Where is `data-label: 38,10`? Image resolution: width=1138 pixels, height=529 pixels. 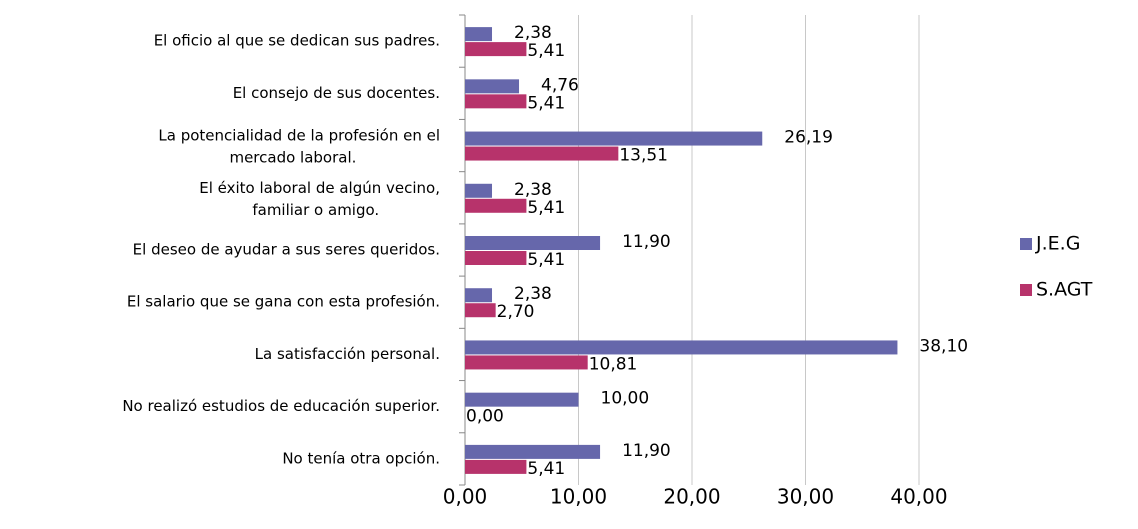
data-label: 38,10 is located at coordinates (943, 346).